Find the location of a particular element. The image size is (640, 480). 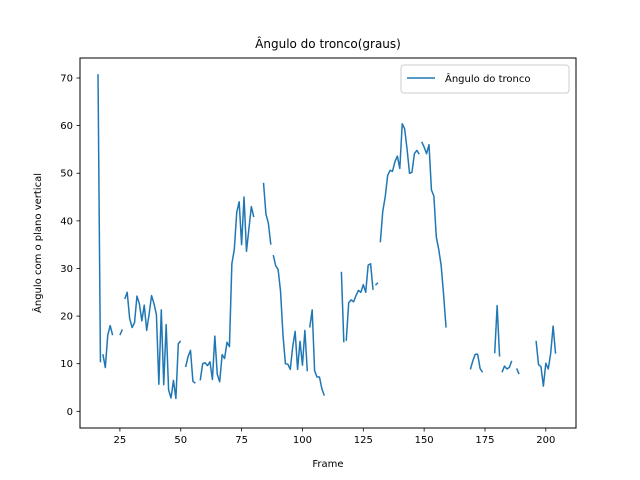

chart-title: Ângulo do tronco(graus) is located at coordinates (328, 43).